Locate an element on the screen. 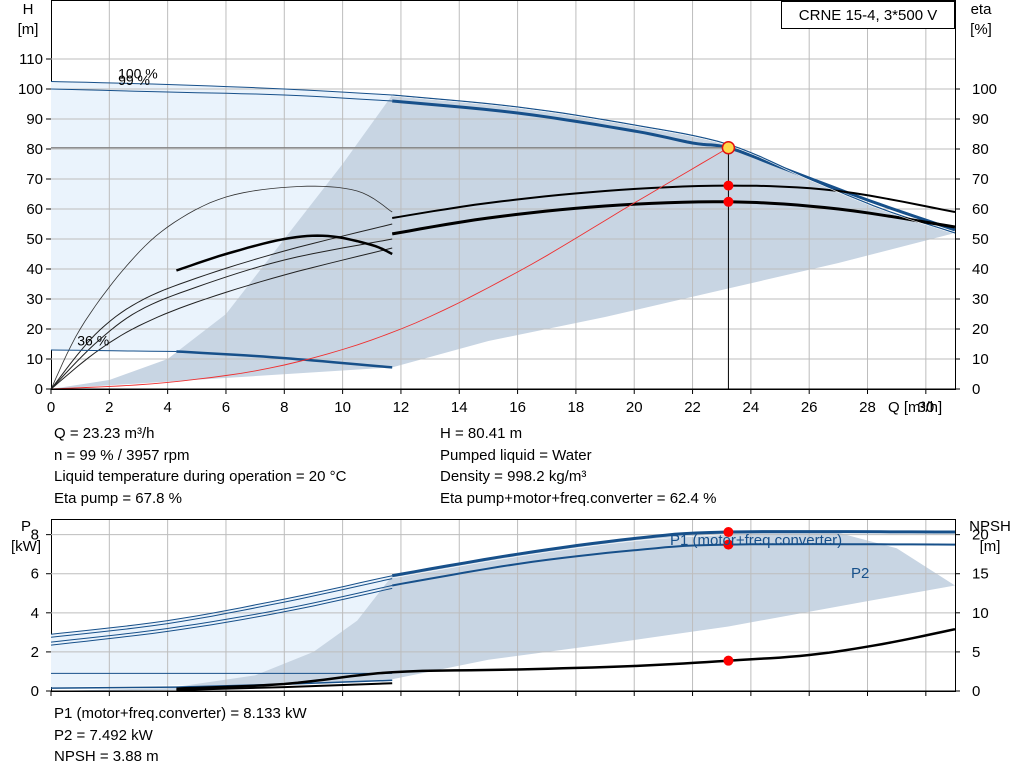  p2-curve is located at coordinates (674, 565).